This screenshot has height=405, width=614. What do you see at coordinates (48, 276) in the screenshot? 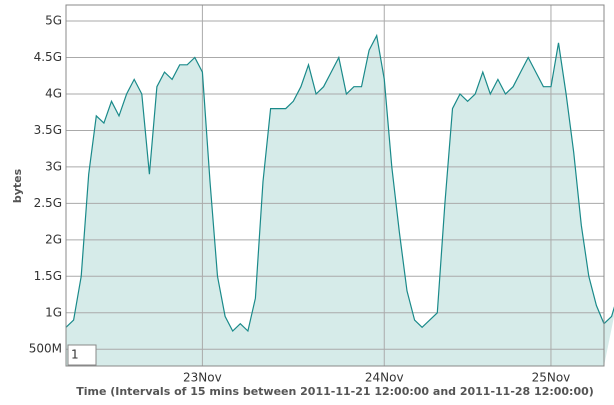
I see `y-tick-label: 1.5G` at bounding box center [48, 276].